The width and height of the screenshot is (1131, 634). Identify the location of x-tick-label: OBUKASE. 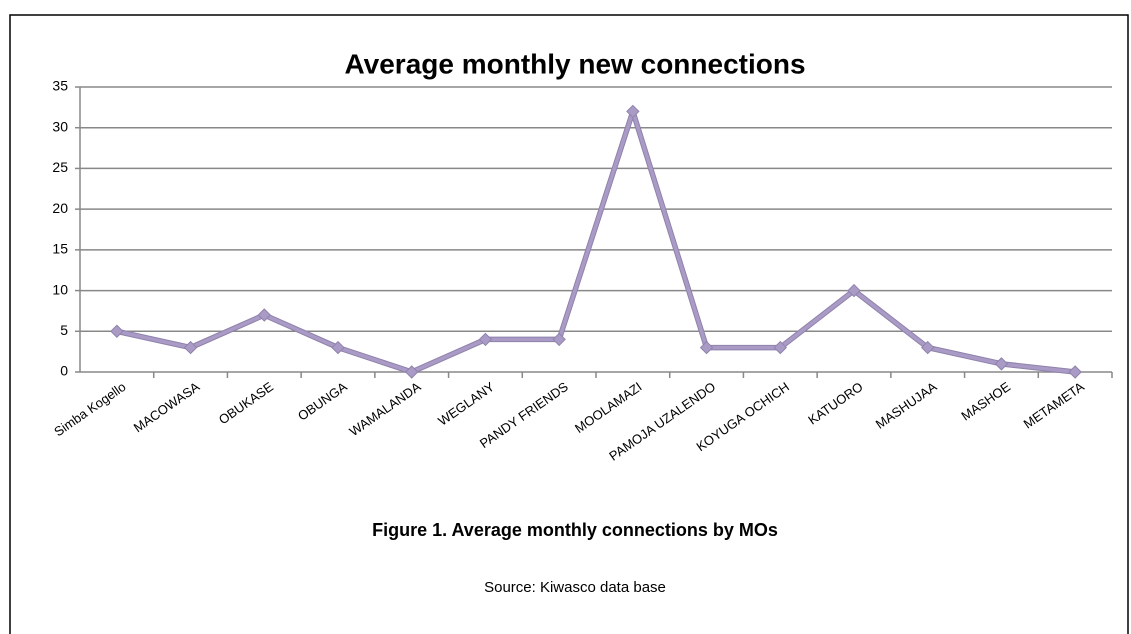
(246, 403).